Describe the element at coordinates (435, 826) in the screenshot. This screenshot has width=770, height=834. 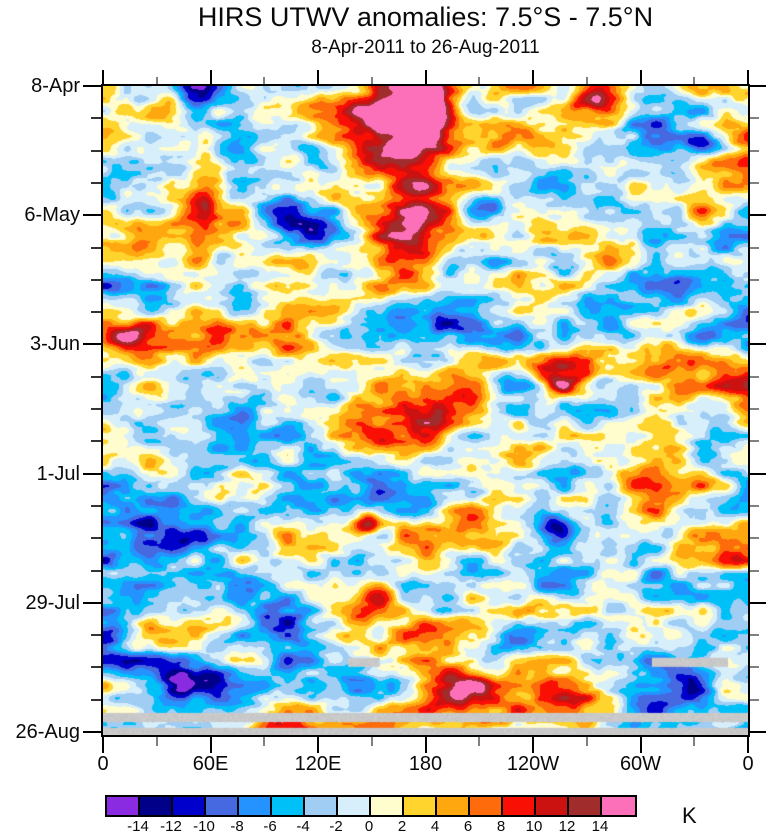
I see `colorbar-tick-label: 4` at that location.